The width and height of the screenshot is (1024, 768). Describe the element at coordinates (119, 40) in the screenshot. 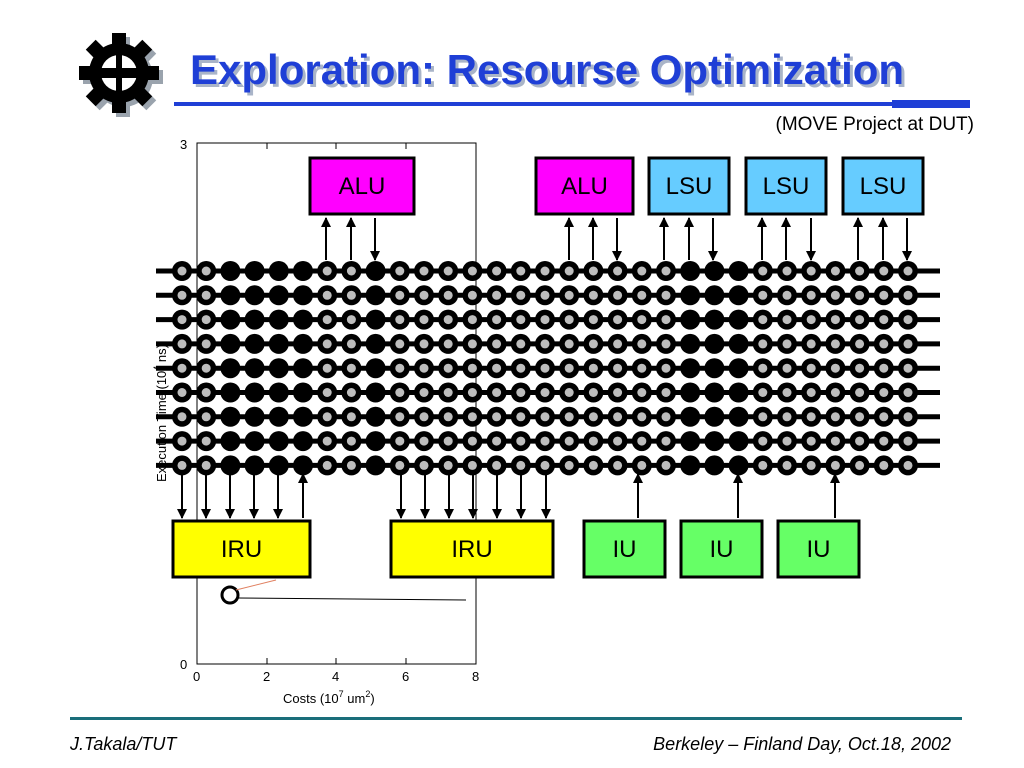

I see `gear-tooth` at that location.